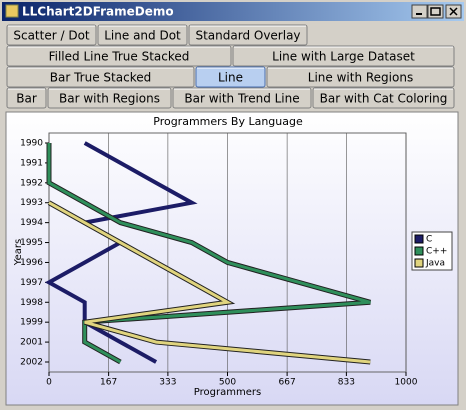 This screenshot has width=466, height=410. I want to click on y-tick-label: 1990, so click(31, 144).